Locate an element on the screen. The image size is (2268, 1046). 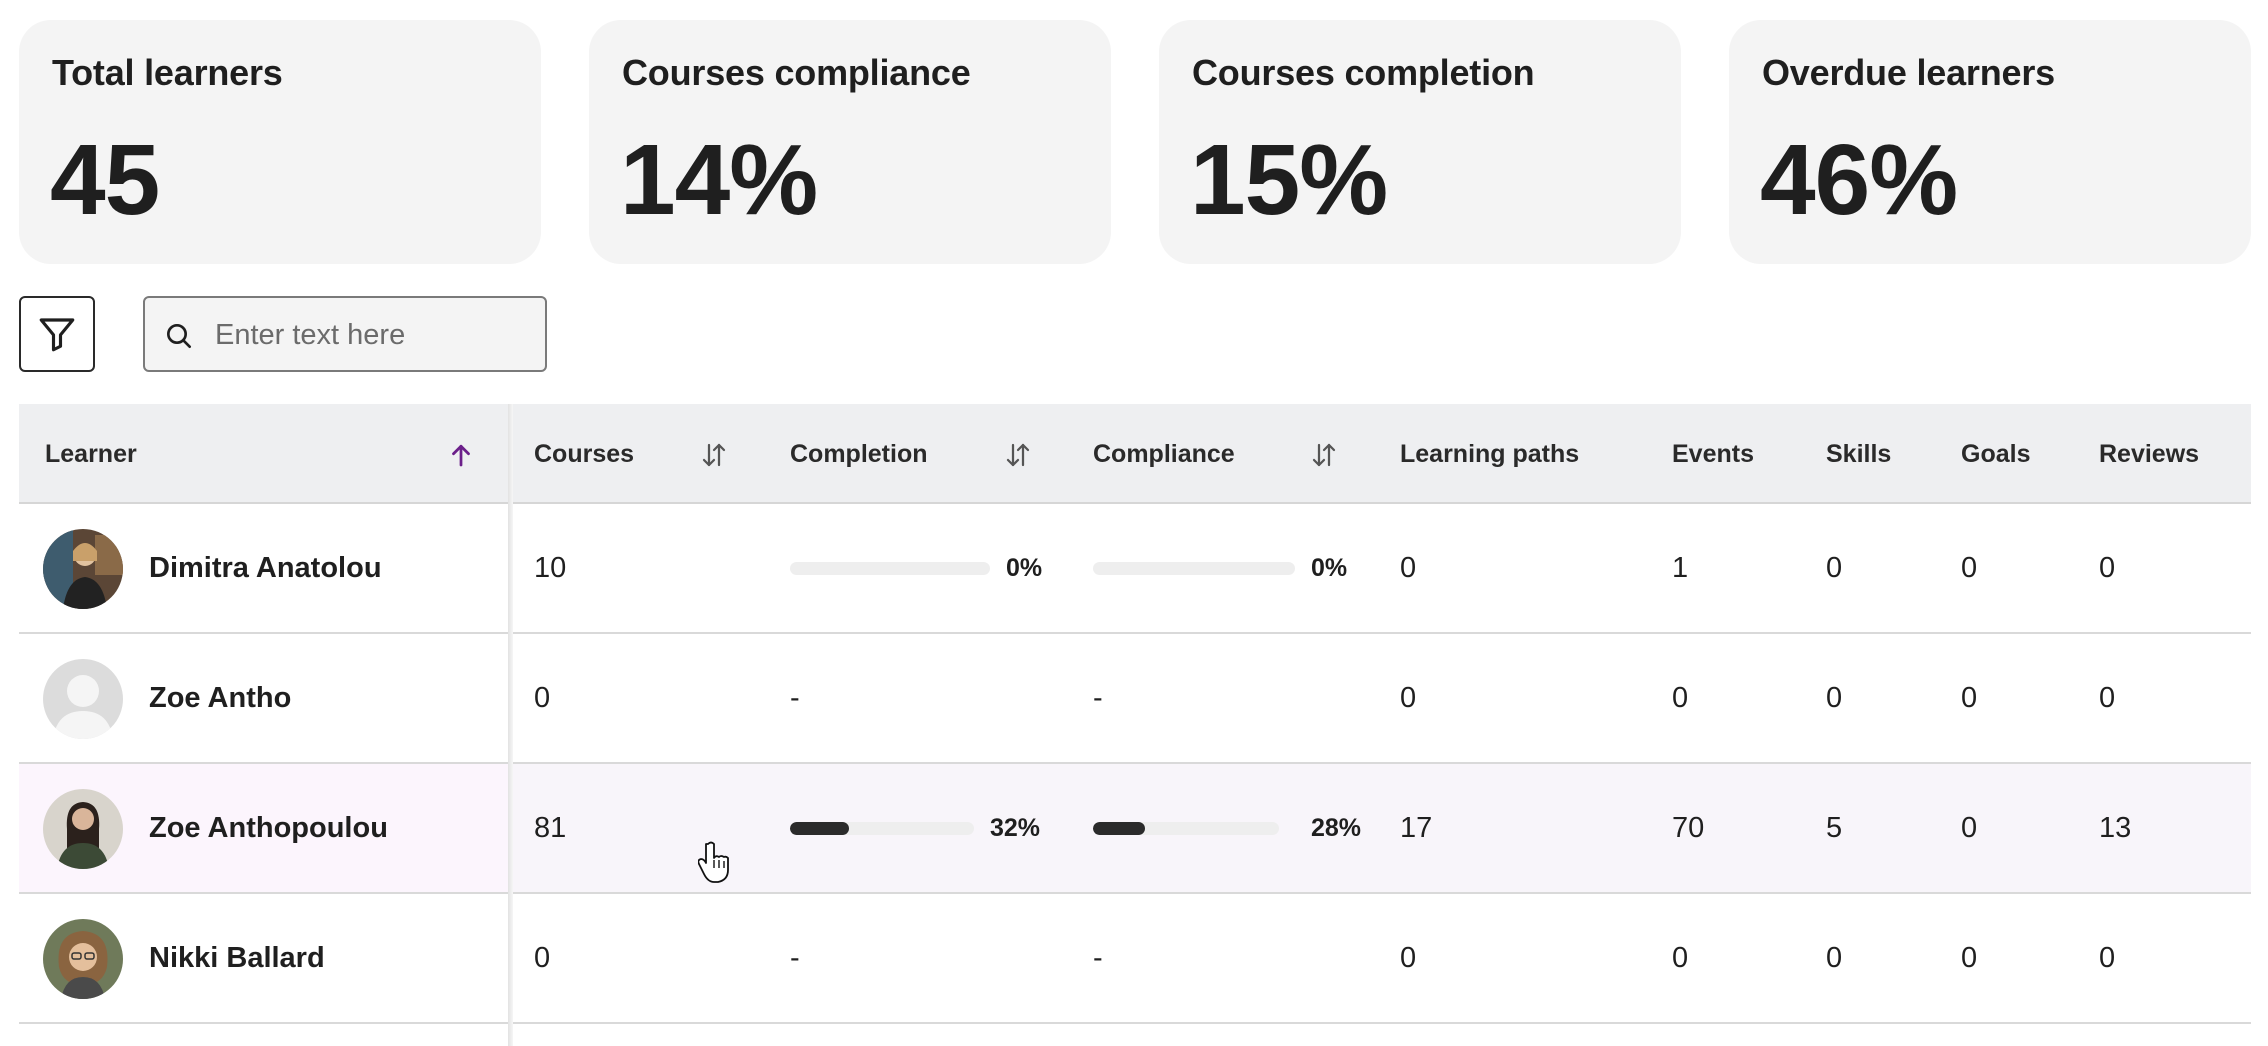
column-header-label: Courses is located at coordinates (584, 453).